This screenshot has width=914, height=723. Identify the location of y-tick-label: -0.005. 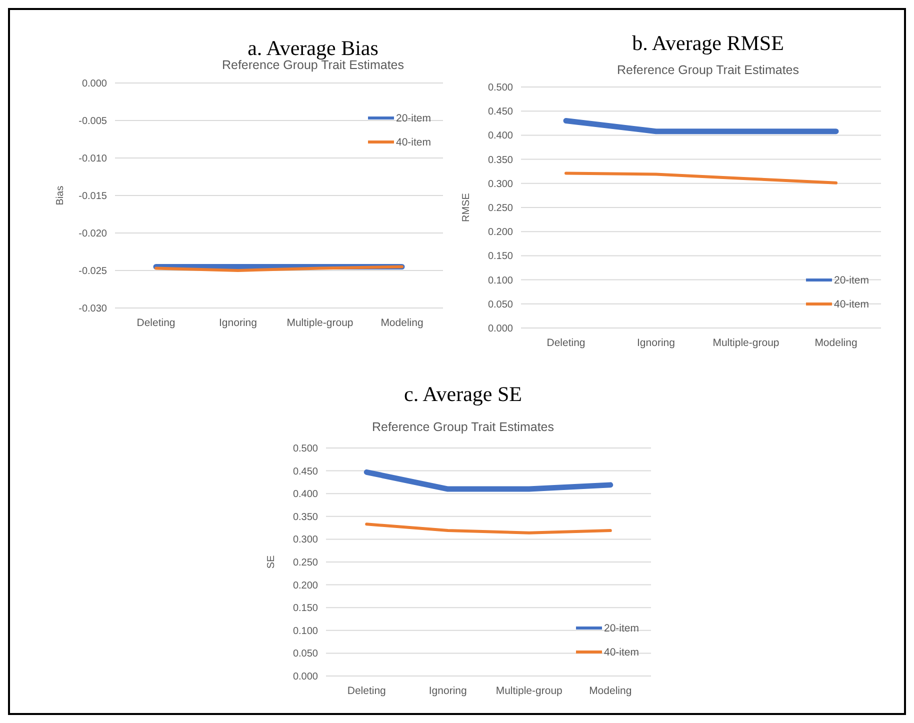
(93, 121).